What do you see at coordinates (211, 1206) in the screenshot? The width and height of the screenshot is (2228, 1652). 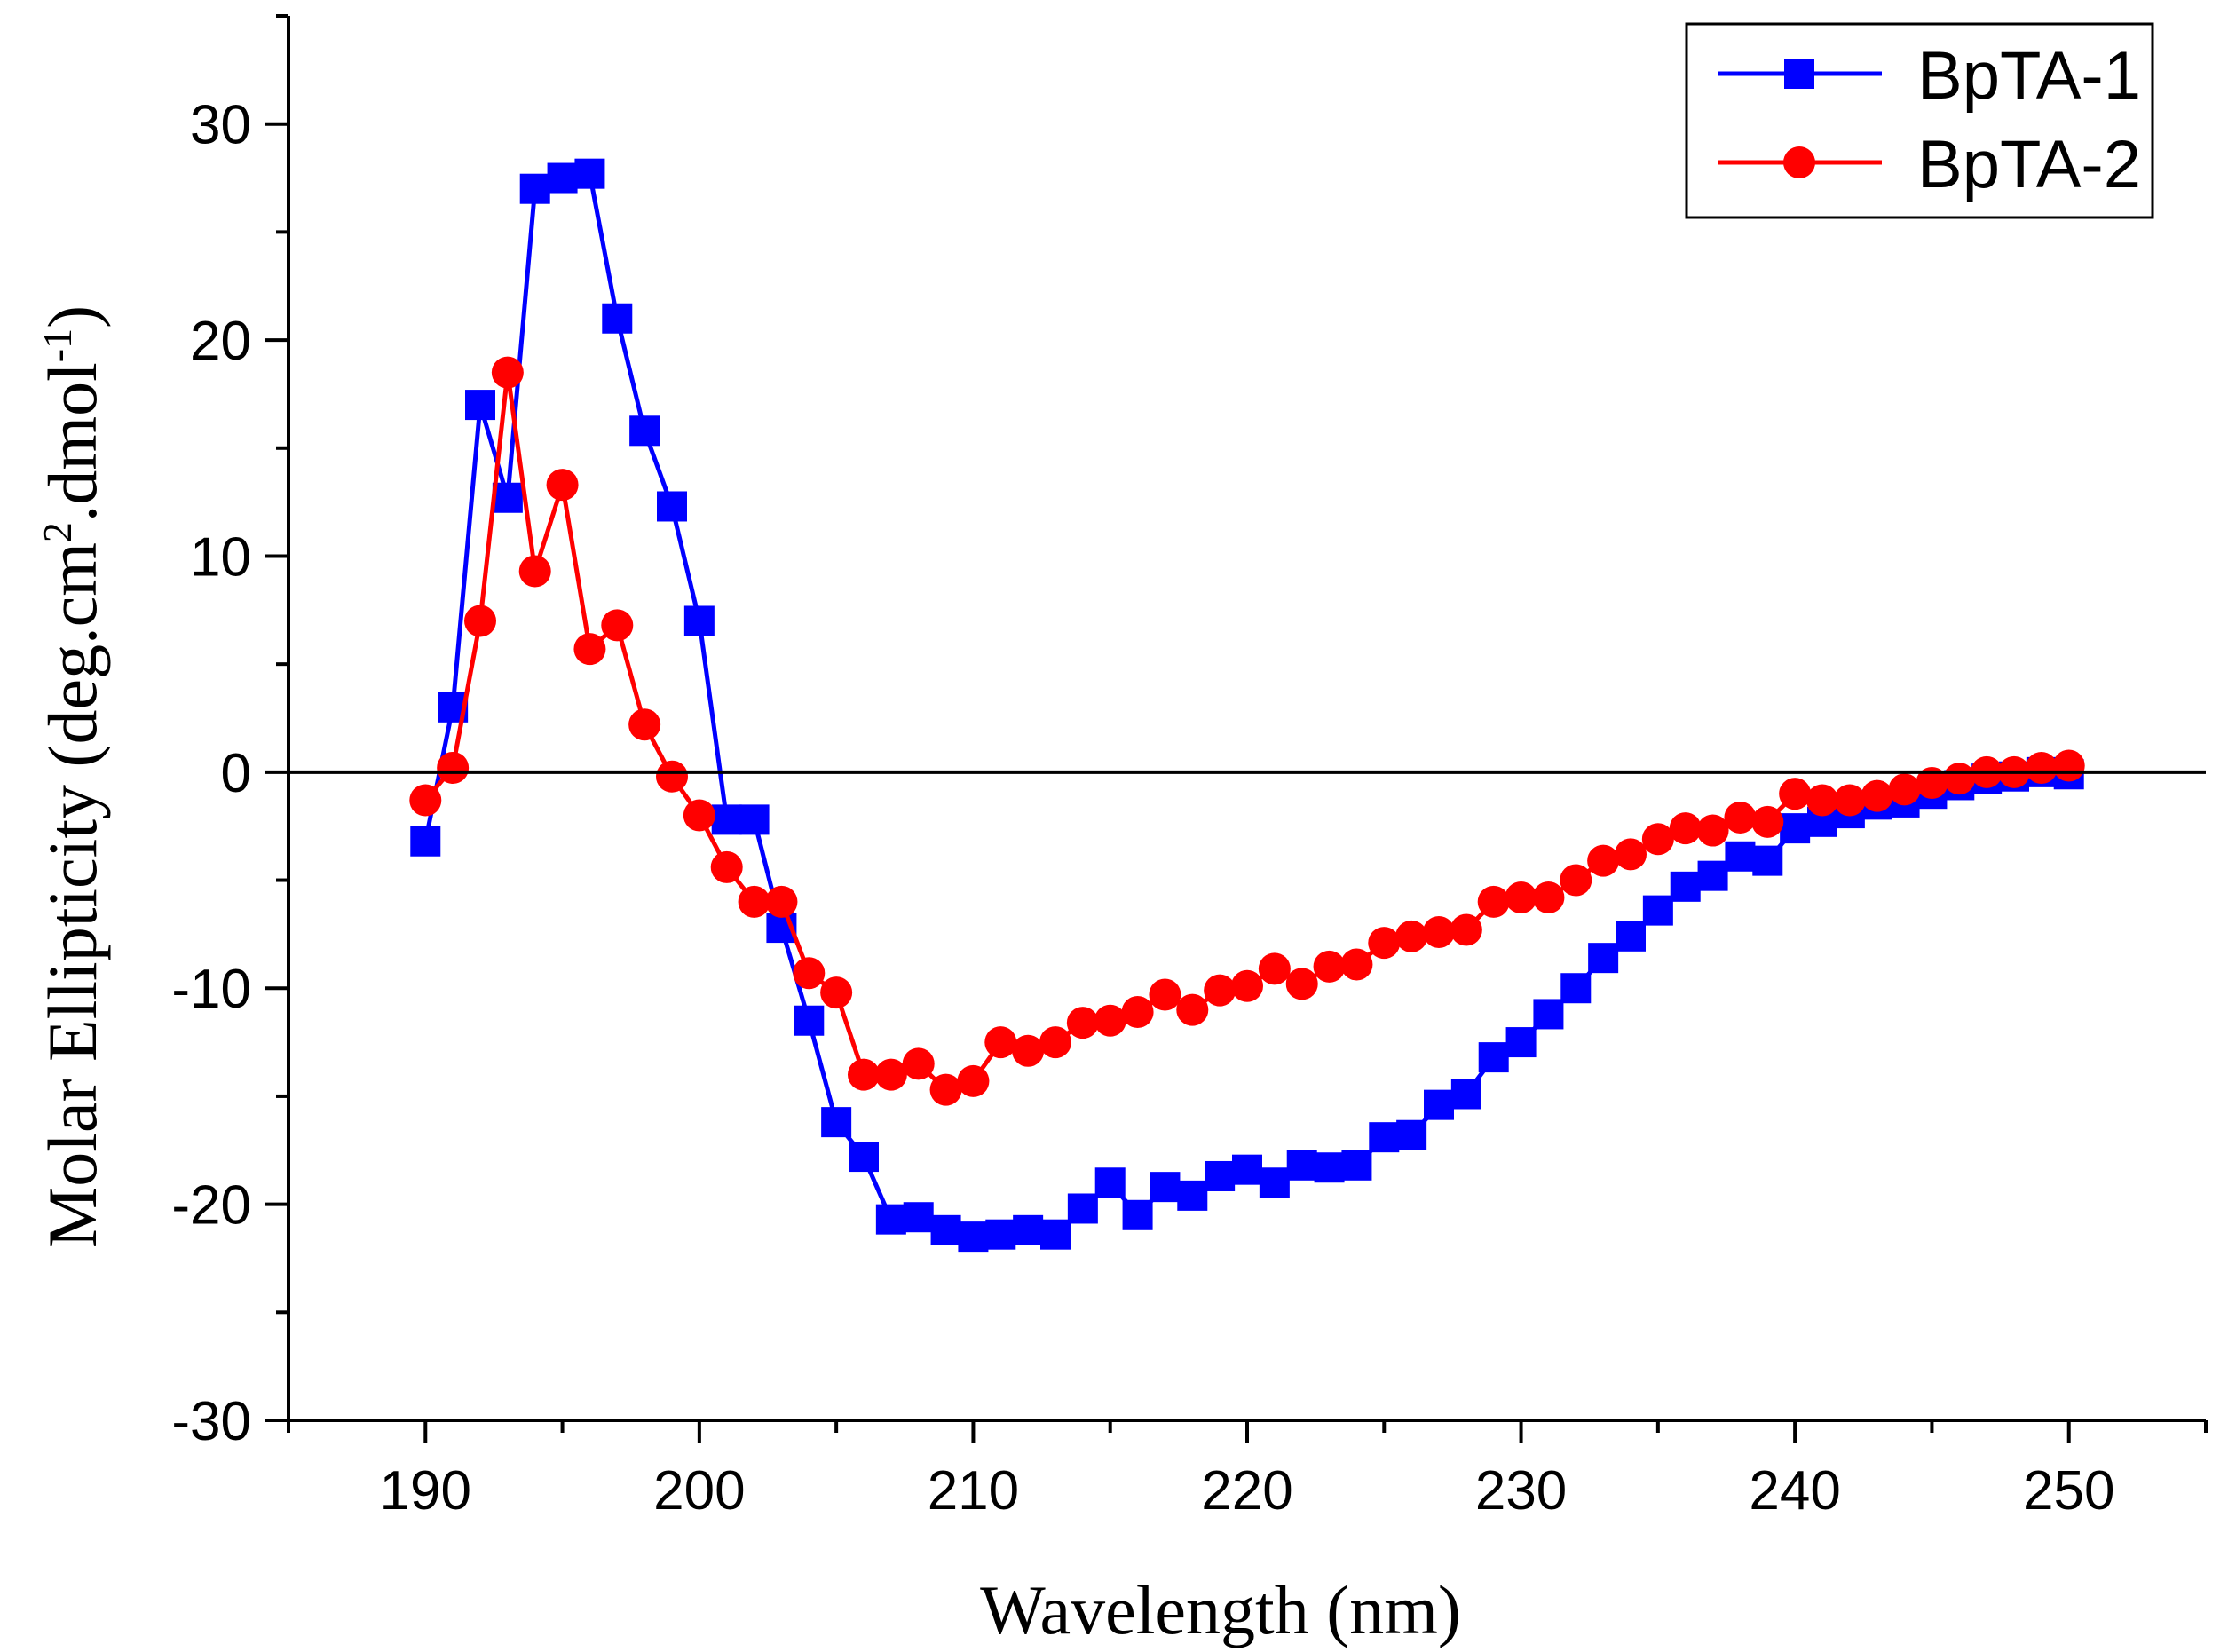 I see `y-tick-label: -20` at bounding box center [211, 1206].